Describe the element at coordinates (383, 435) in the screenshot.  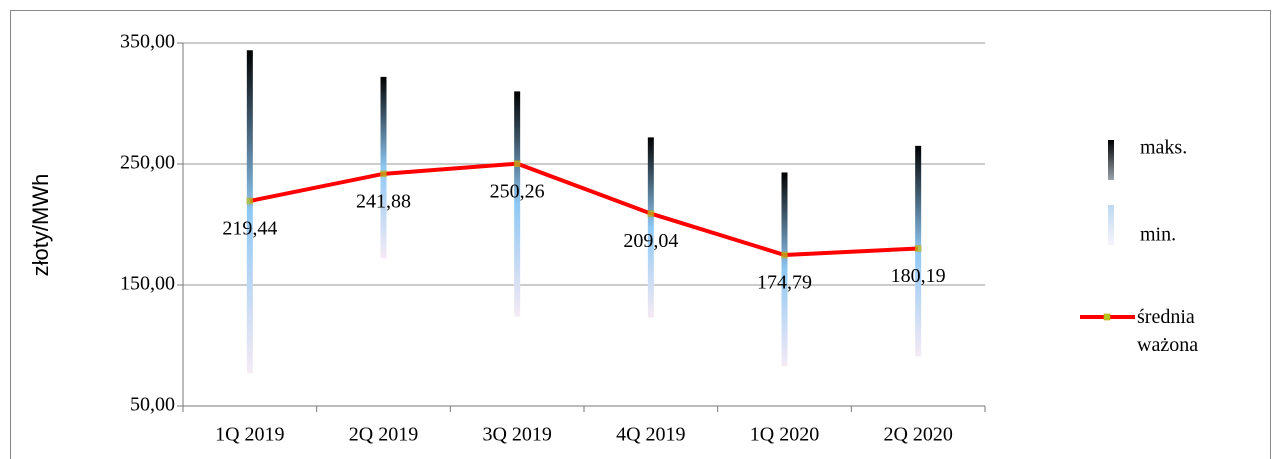
I see `x-tick-label: 2Q 2019` at that location.